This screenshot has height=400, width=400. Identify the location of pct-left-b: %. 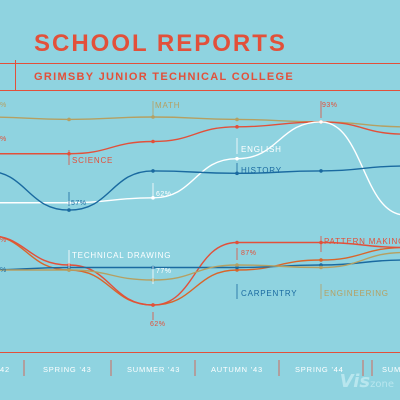
(3, 270).